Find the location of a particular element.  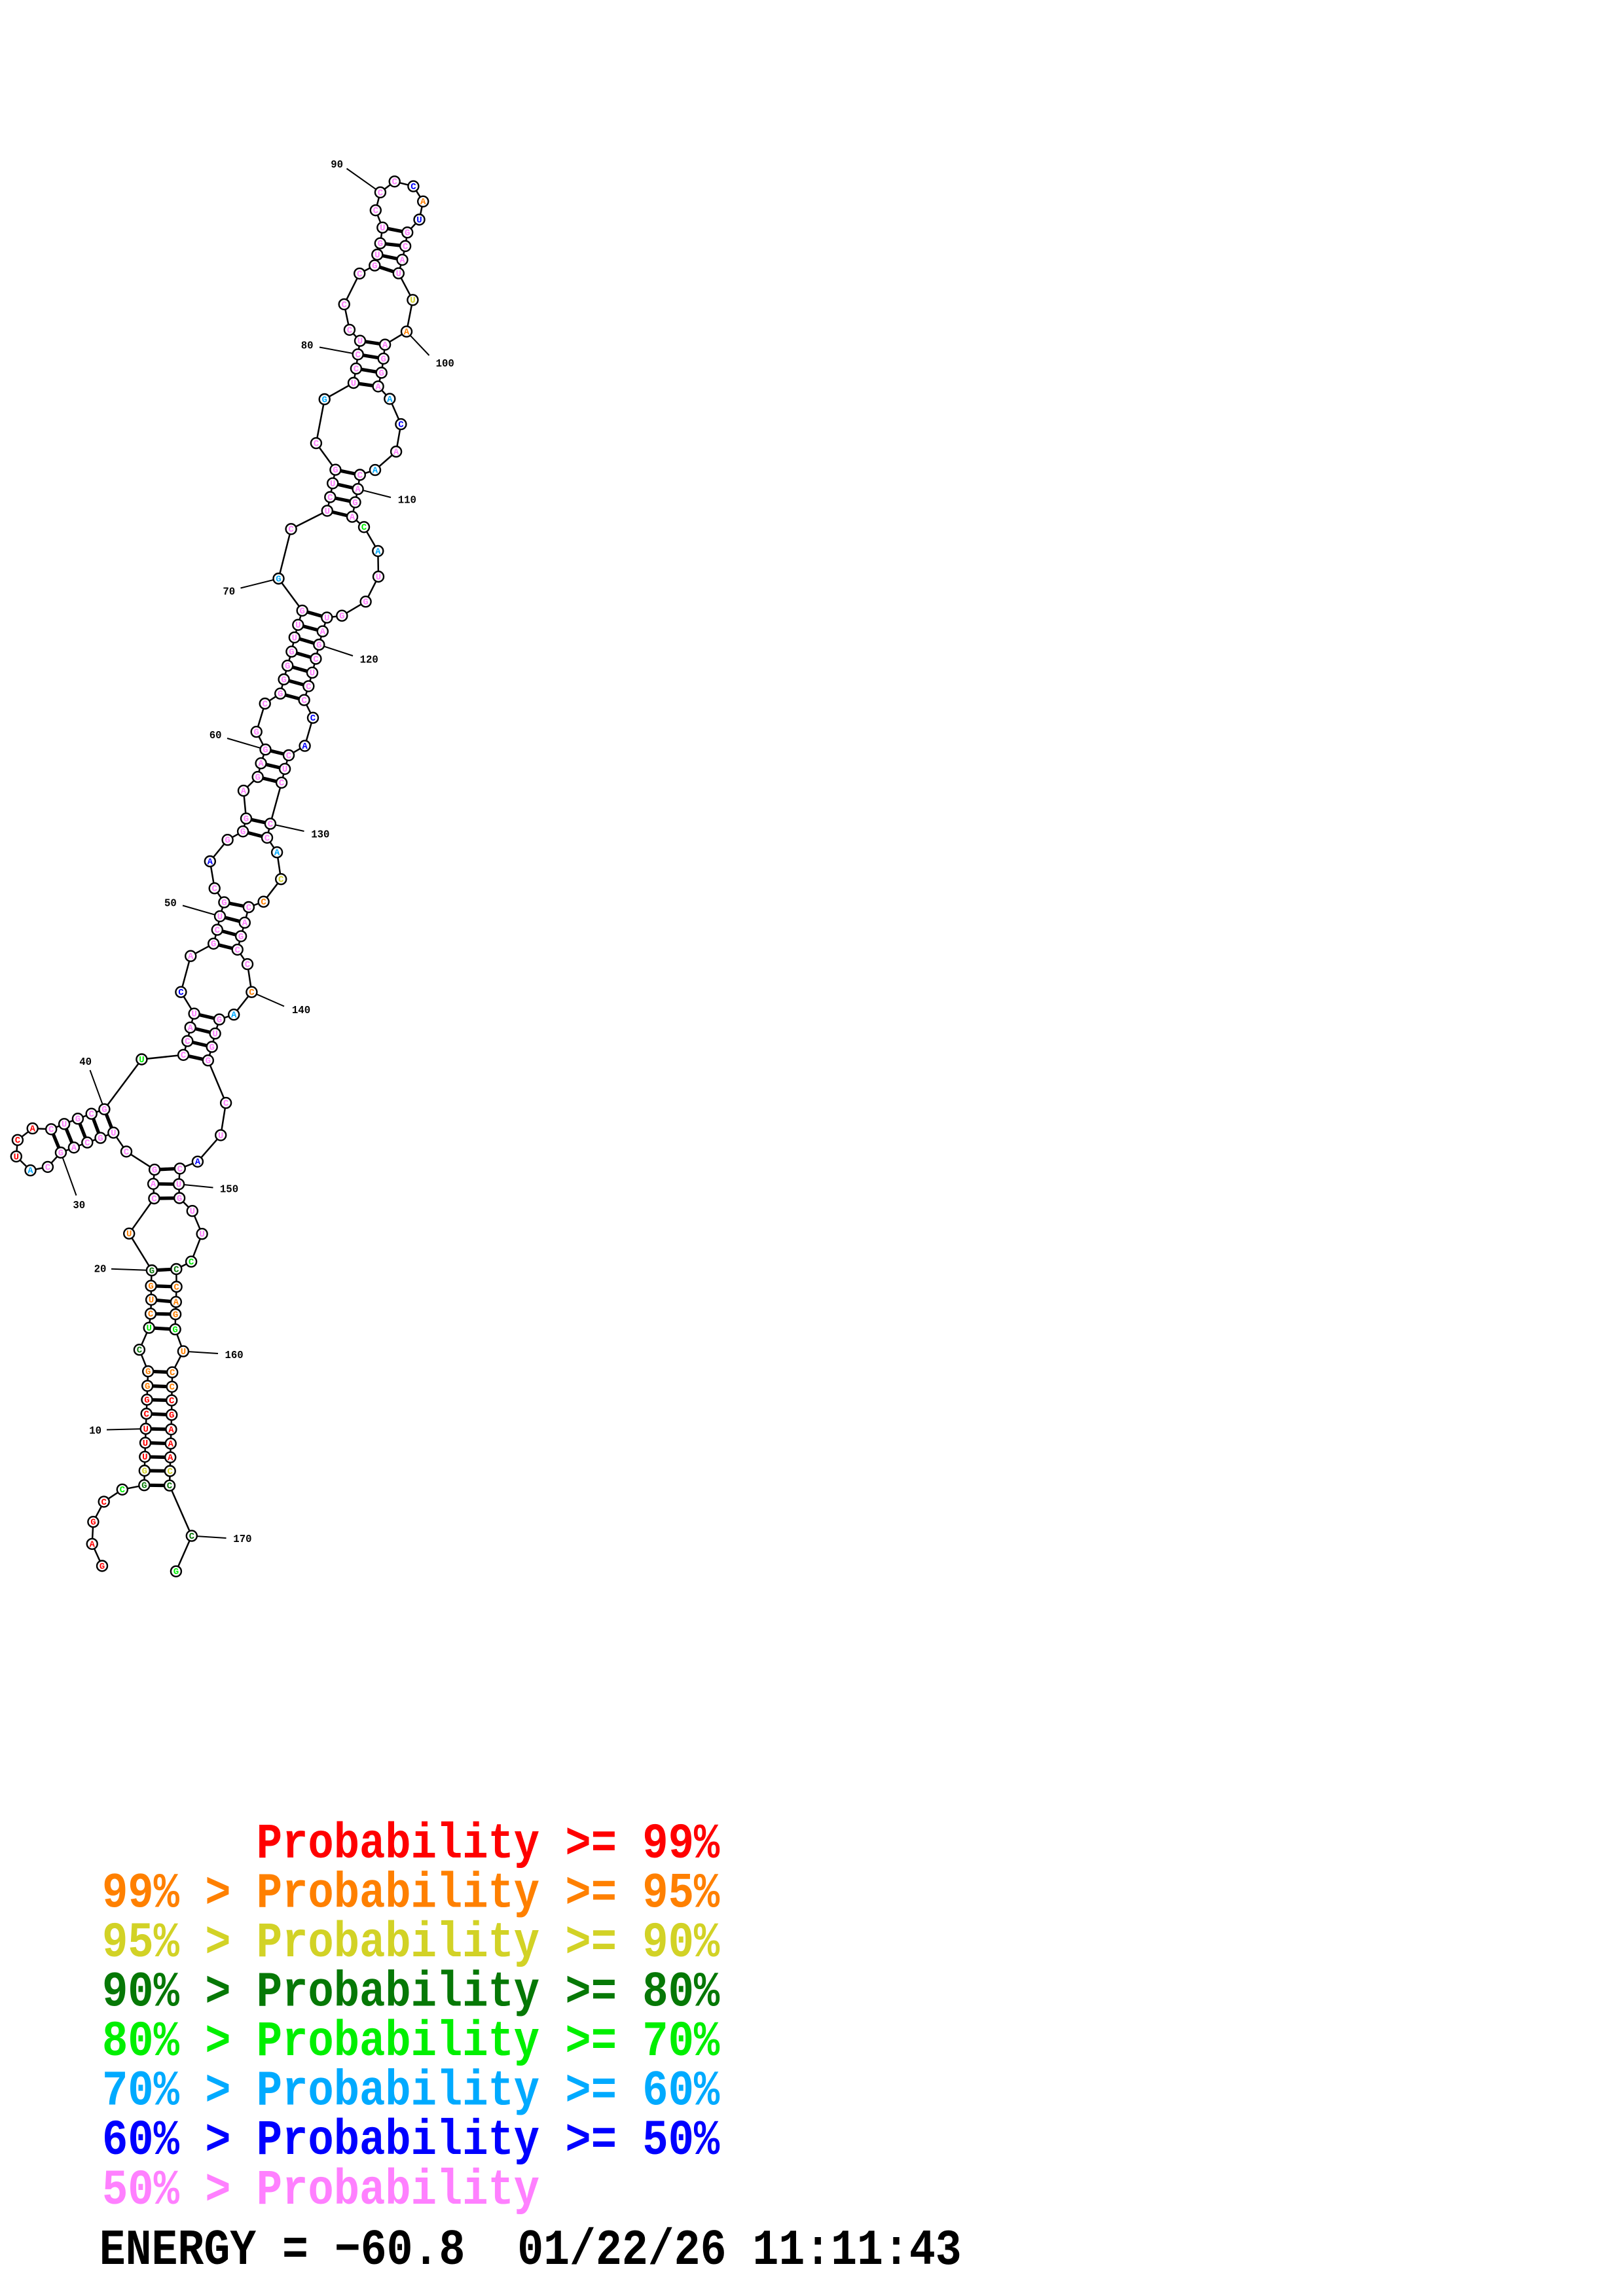

svg-text: 99% > Probability >= 95% is located at coordinates (411, 1894).